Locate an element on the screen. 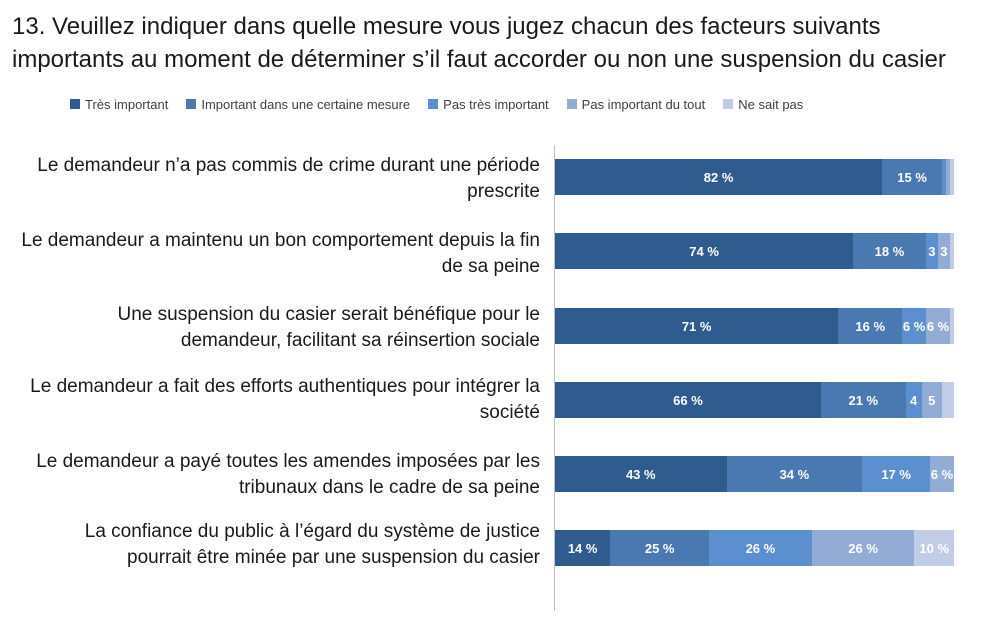 The width and height of the screenshot is (1000, 643). bar-segment-tres-important: 66 % is located at coordinates (688, 400).